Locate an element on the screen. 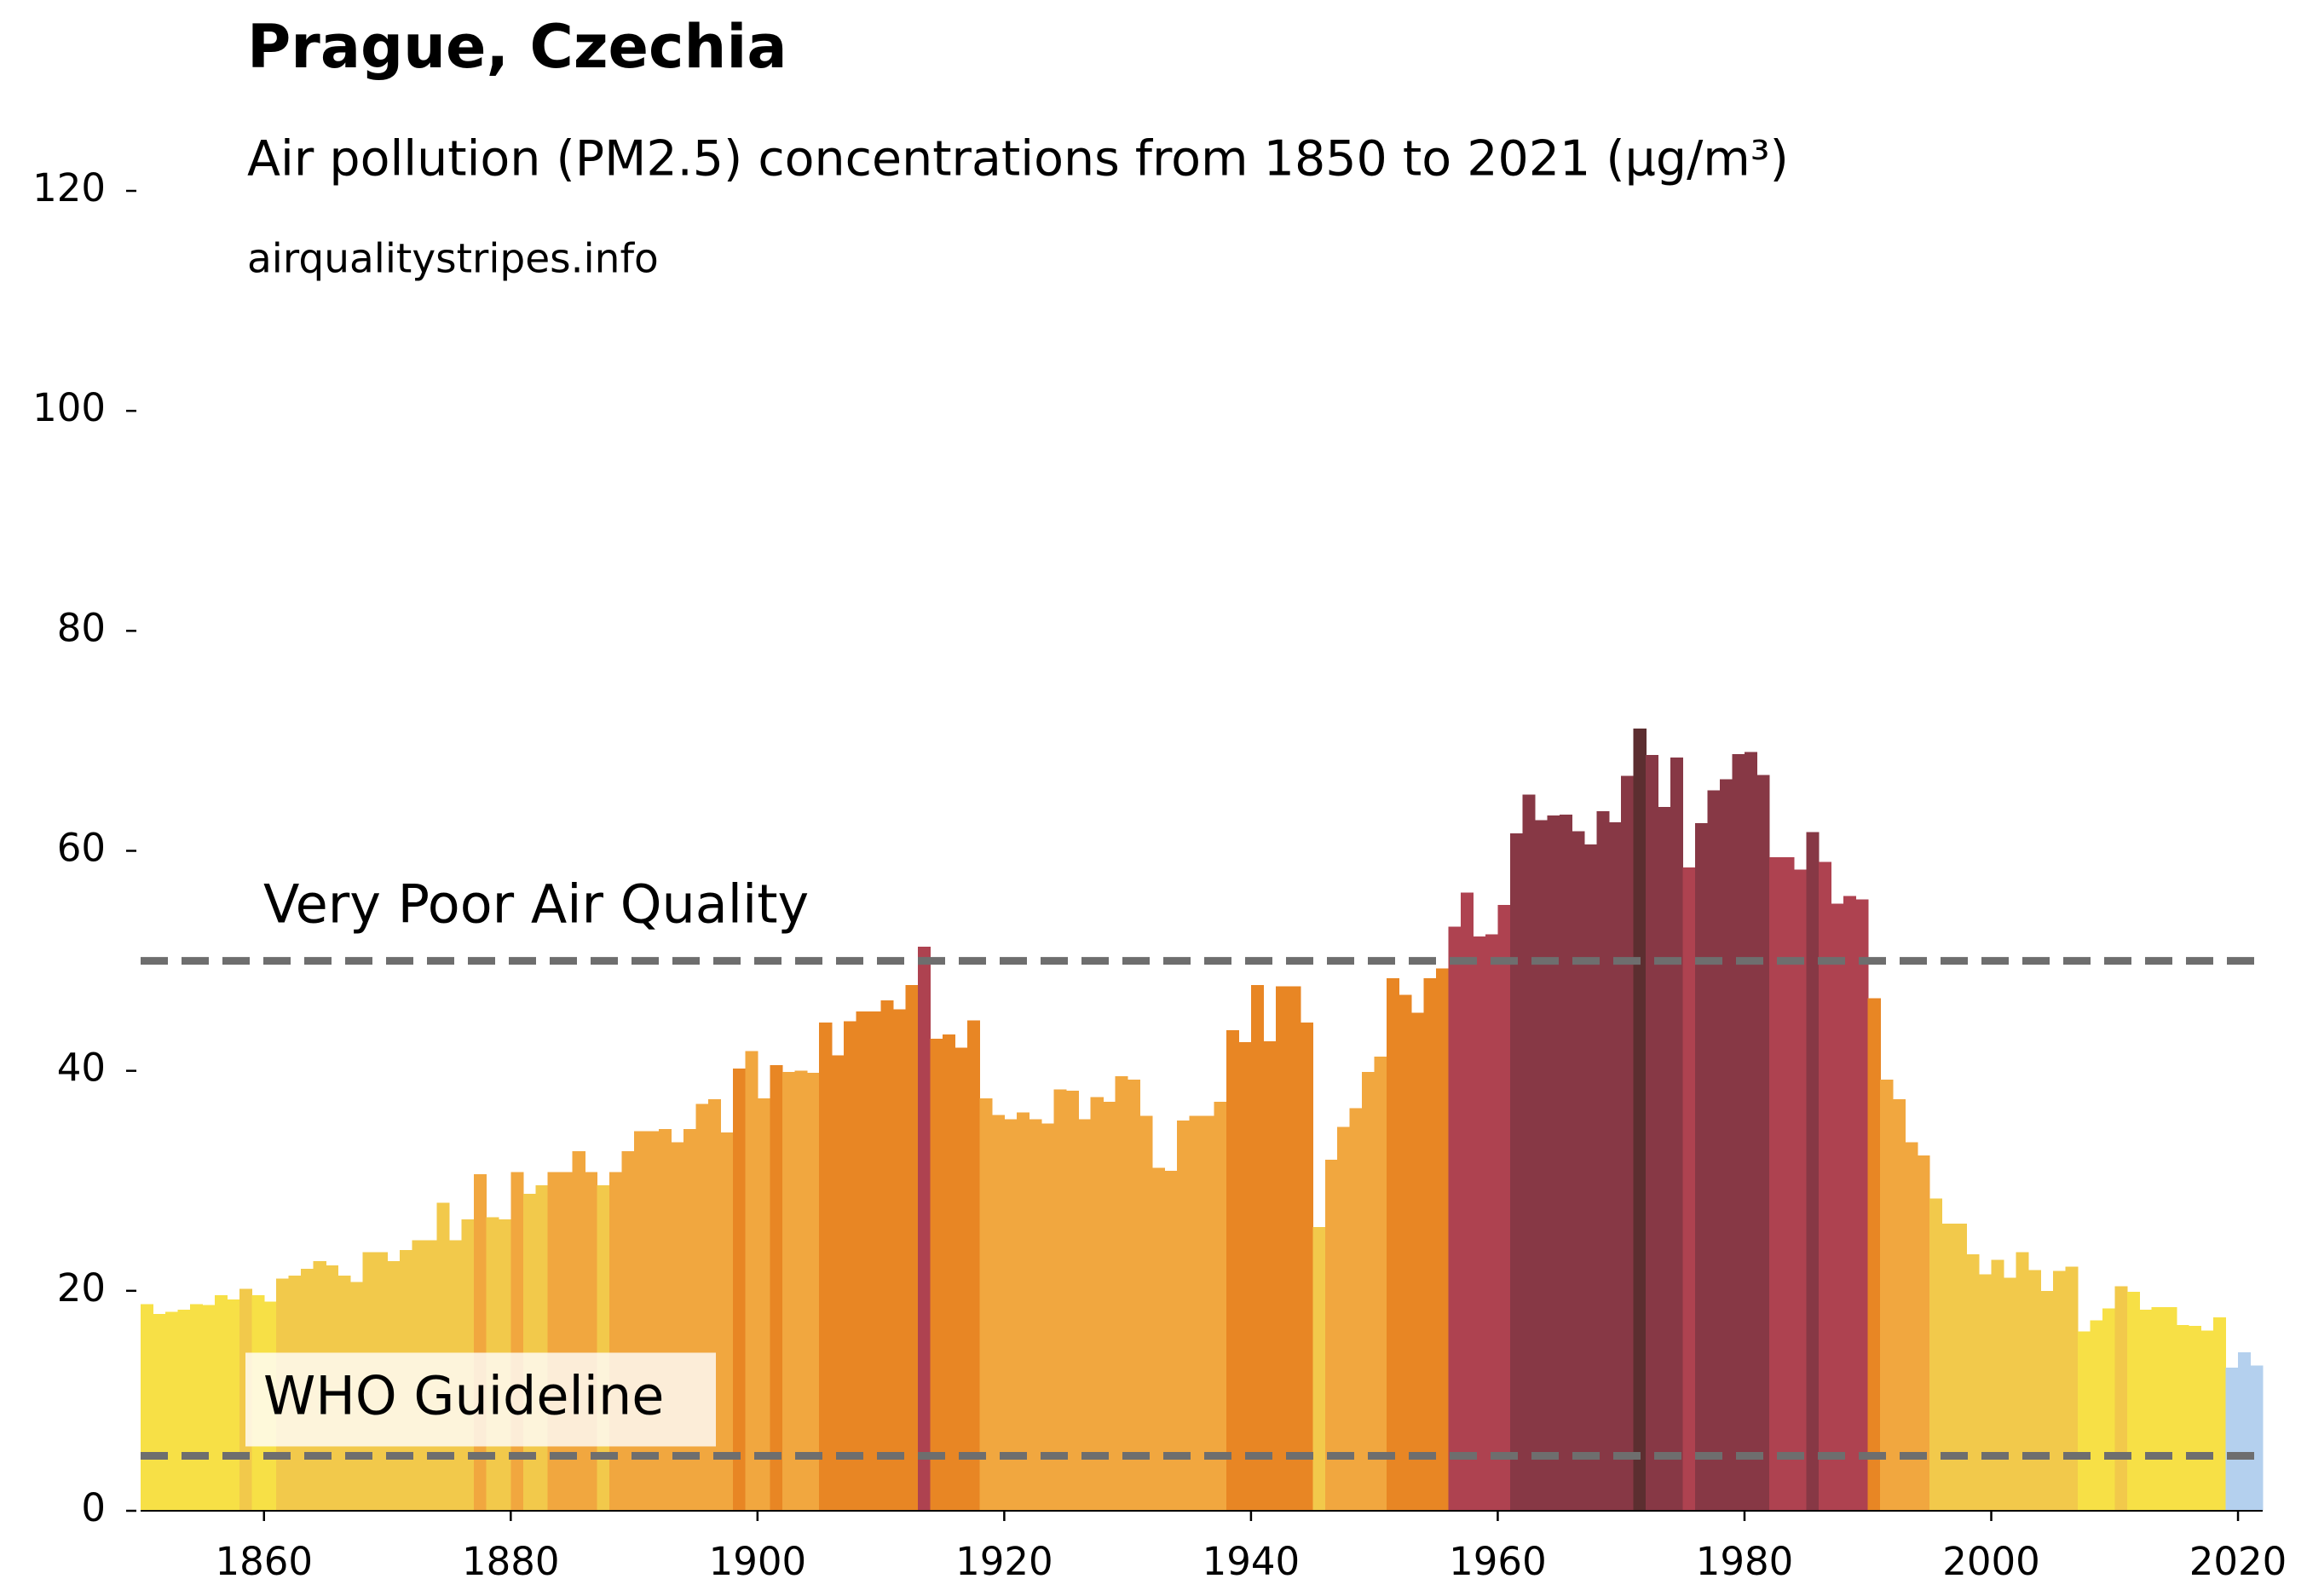  y-tick-label: 40 is located at coordinates (81, 1068).